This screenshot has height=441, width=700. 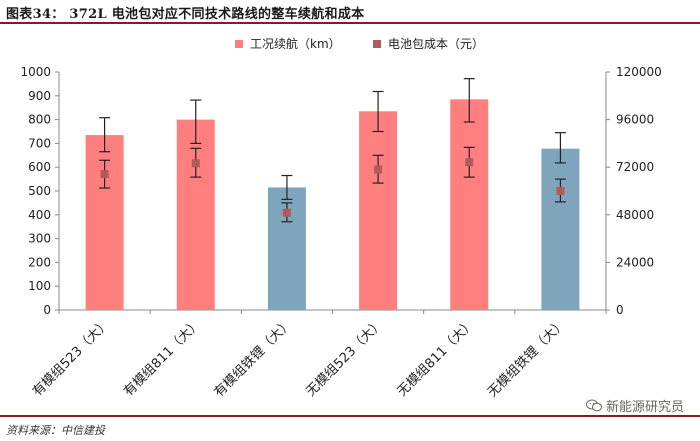 What do you see at coordinates (644, 407) in the screenshot?
I see `watermark-text: 新能源研究员` at bounding box center [644, 407].